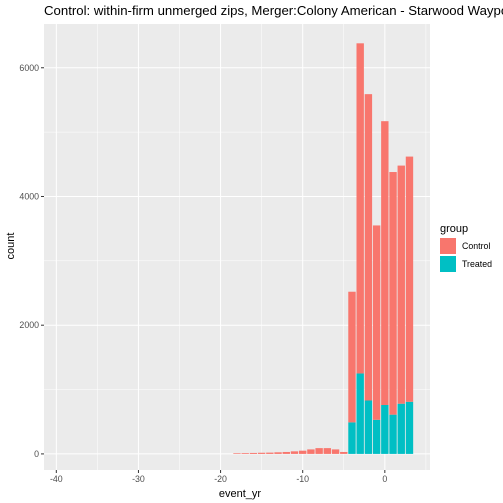 The image size is (503, 503). Describe the element at coordinates (476, 246) in the screenshot. I see `legend-label-control: Control` at that location.